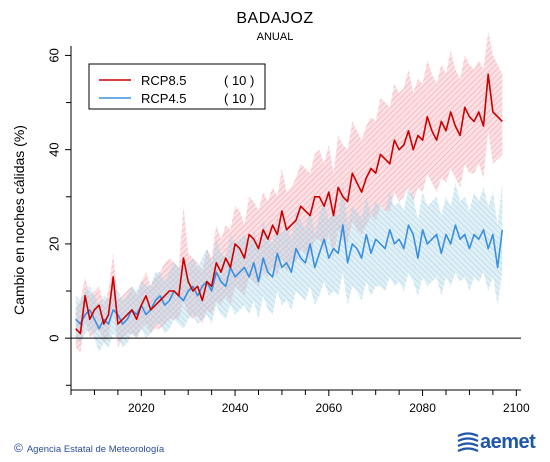 This screenshot has width=550, height=462. What do you see at coordinates (235, 408) in the screenshot?
I see `x-tick-label: 2040` at bounding box center [235, 408].